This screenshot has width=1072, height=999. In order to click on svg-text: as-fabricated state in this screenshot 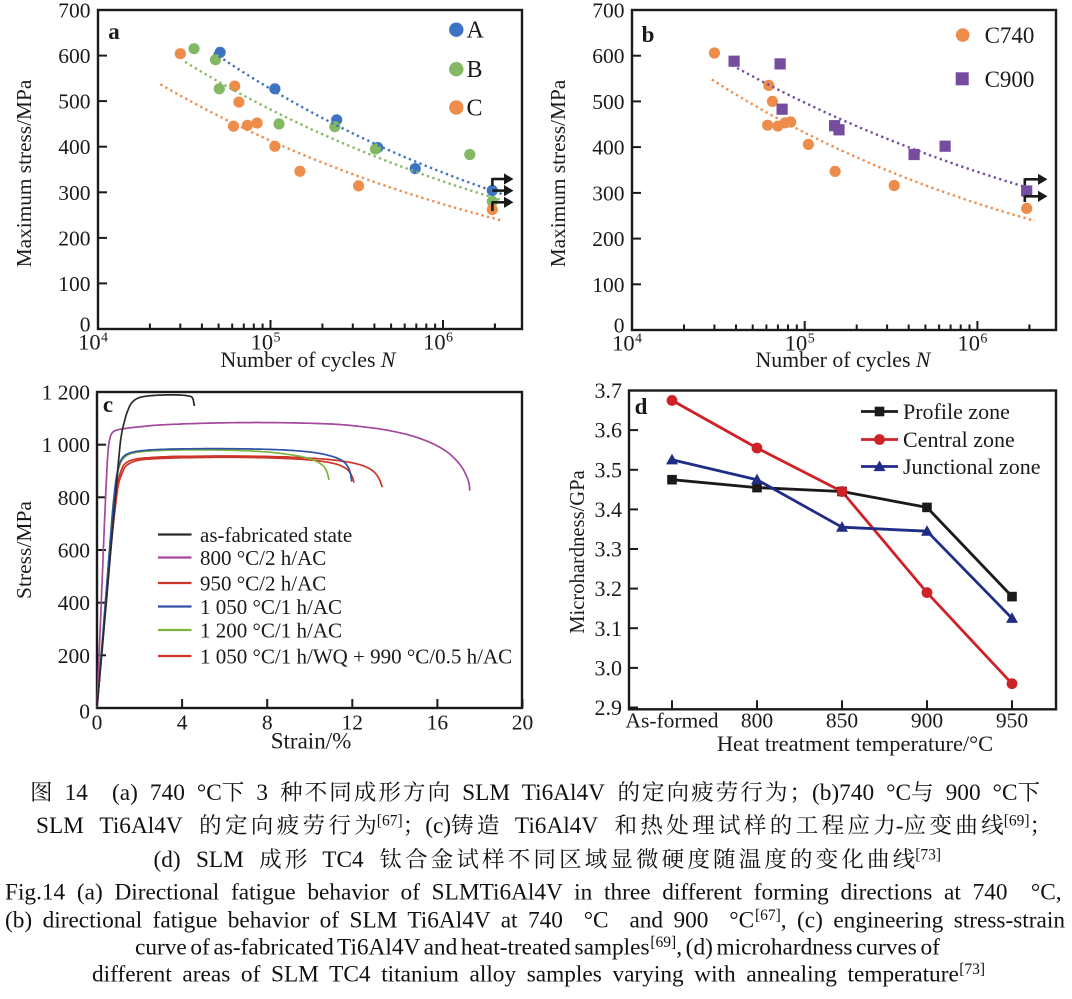, I will do `click(276, 535)`.